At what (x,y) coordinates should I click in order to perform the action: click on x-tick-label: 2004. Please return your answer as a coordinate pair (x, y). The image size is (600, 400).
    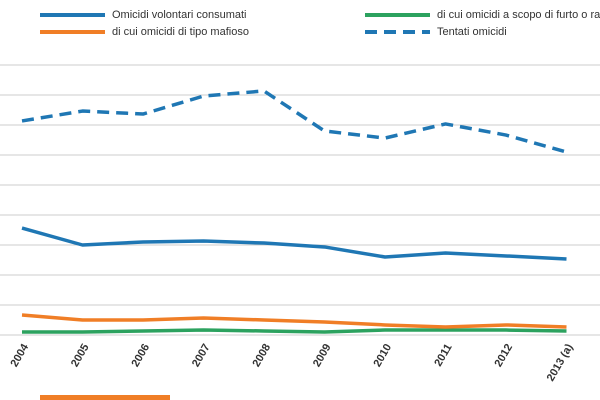
    Looking at the image, I should click on (19, 355).